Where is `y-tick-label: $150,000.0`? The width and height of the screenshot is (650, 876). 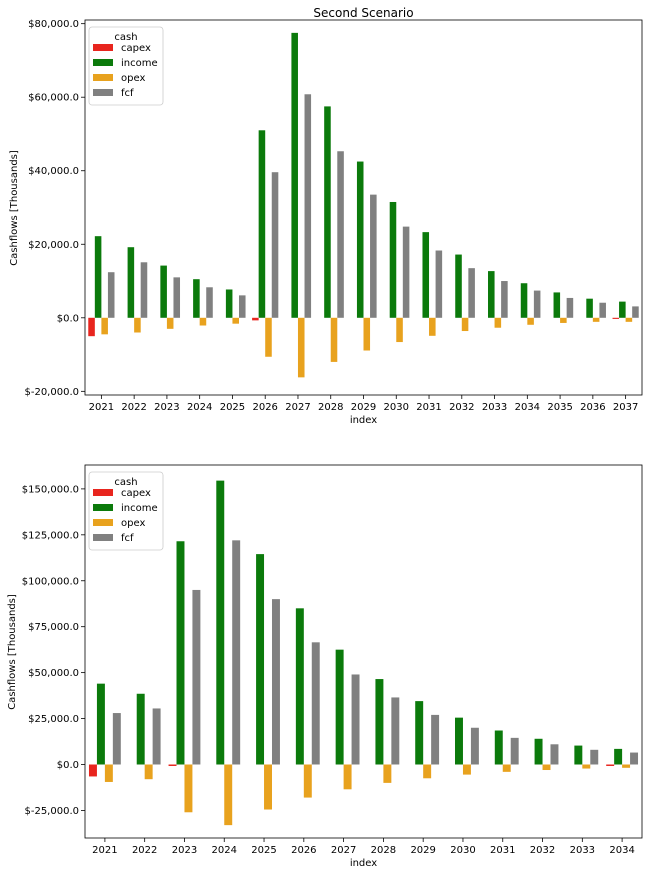
y-tick-label: $150,000.0 is located at coordinates (50, 489).